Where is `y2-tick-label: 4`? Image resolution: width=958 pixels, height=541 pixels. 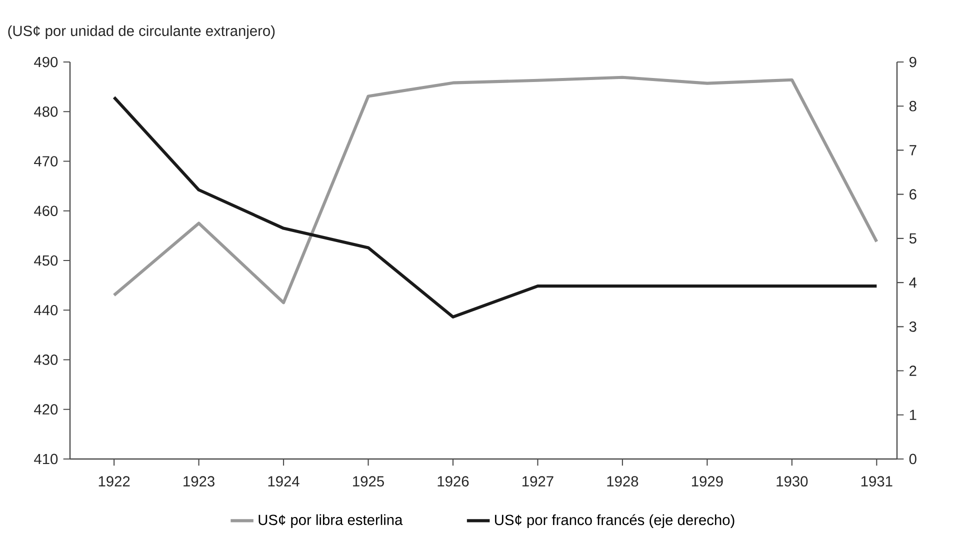 y2-tick-label: 4 is located at coordinates (913, 283).